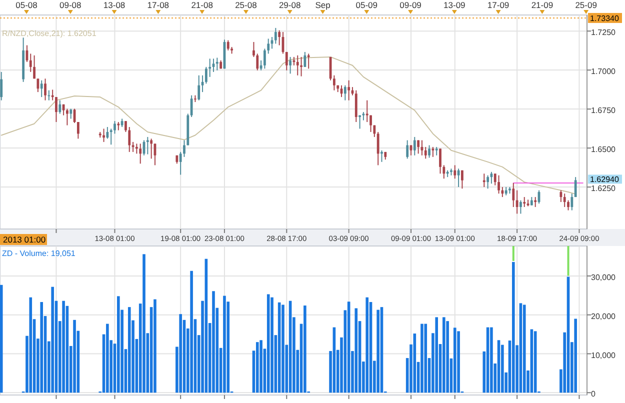 Image resolution: width=625 pixels, height=403 pixels. Describe the element at coordinates (603, 33) in the screenshot. I see `y-tick-label: 1.7250` at that location.